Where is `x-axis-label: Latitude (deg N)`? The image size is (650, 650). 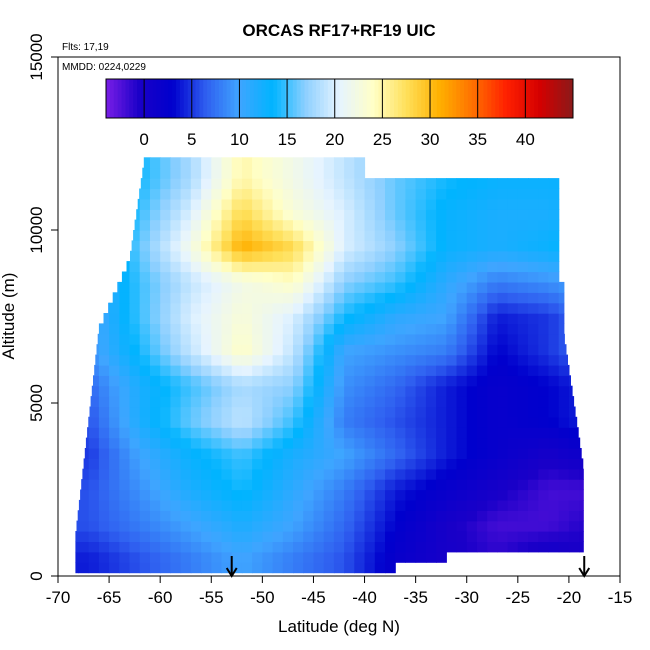 x-axis-label: Latitude (deg N) is located at coordinates (339, 626).